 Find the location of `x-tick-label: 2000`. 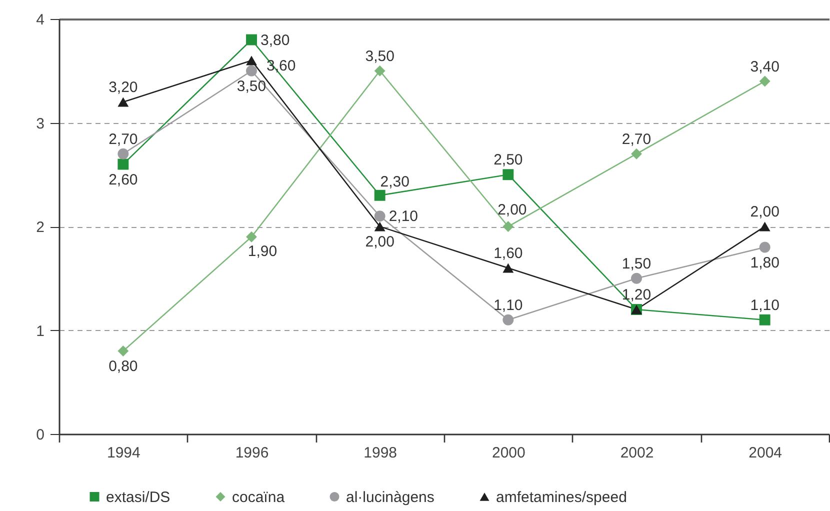

x-tick-label: 2000 is located at coordinates (509, 453).